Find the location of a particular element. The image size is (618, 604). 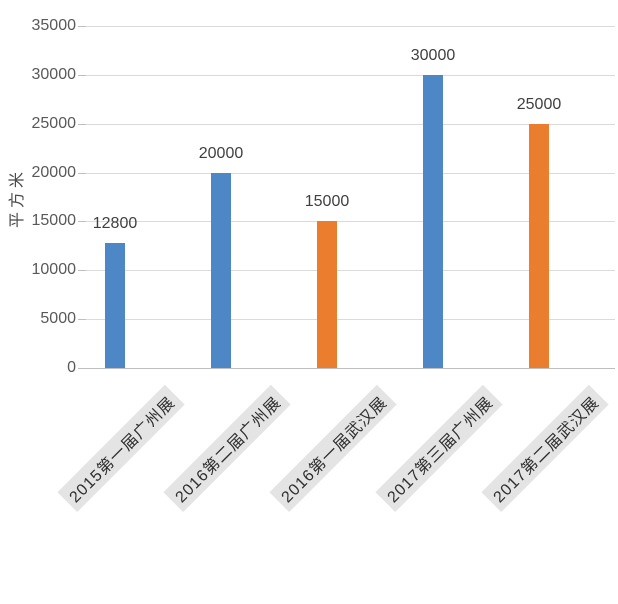

y-tick-label: 30000 is located at coordinates (54, 74).